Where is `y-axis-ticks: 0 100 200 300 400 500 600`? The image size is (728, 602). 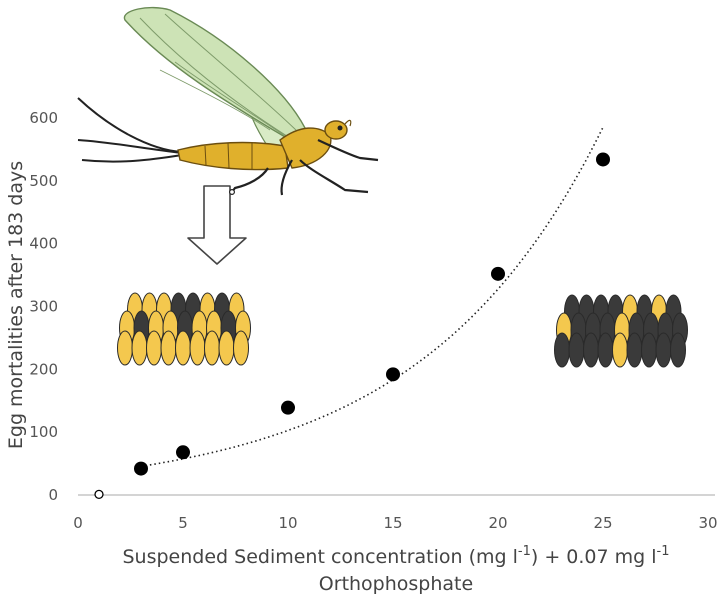 y-axis-ticks: 0 100 200 300 400 500 600 is located at coordinates (43, 306).